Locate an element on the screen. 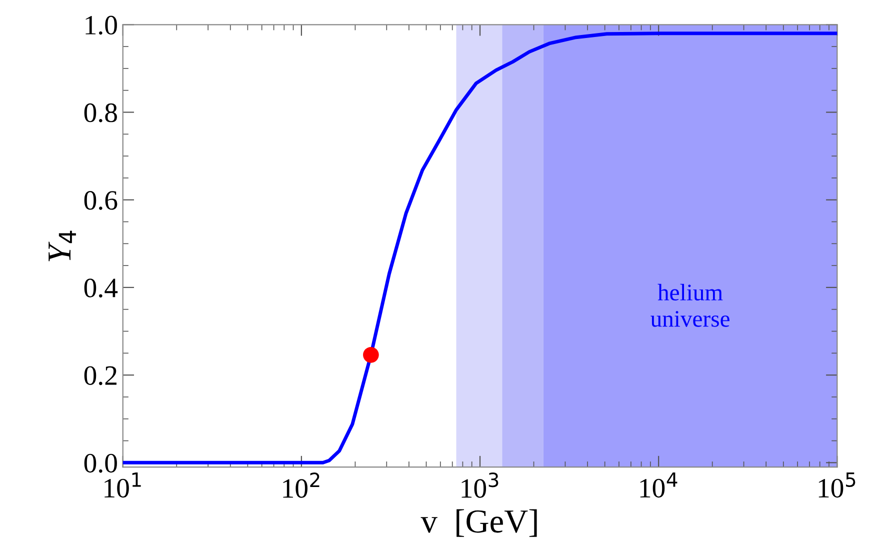 The height and width of the screenshot is (560, 884). x-tick-label: 10$^{5}$ is located at coordinates (837, 485).